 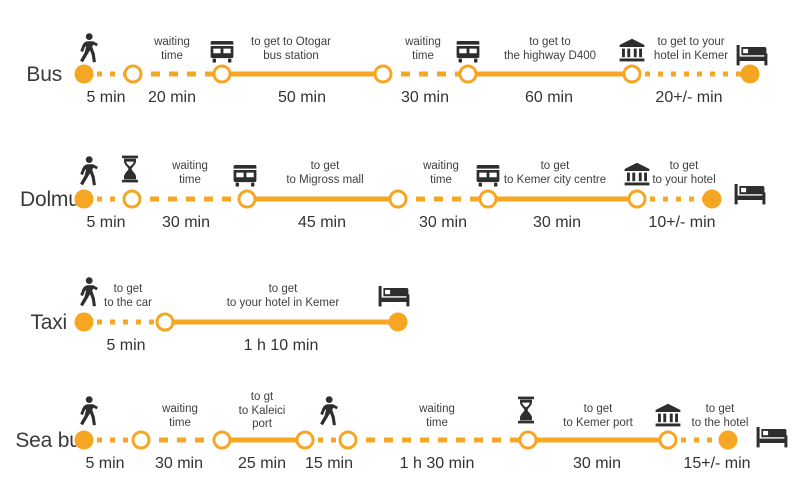 What do you see at coordinates (262, 463) in the screenshot?
I see `segment-duration: 25 min` at bounding box center [262, 463].